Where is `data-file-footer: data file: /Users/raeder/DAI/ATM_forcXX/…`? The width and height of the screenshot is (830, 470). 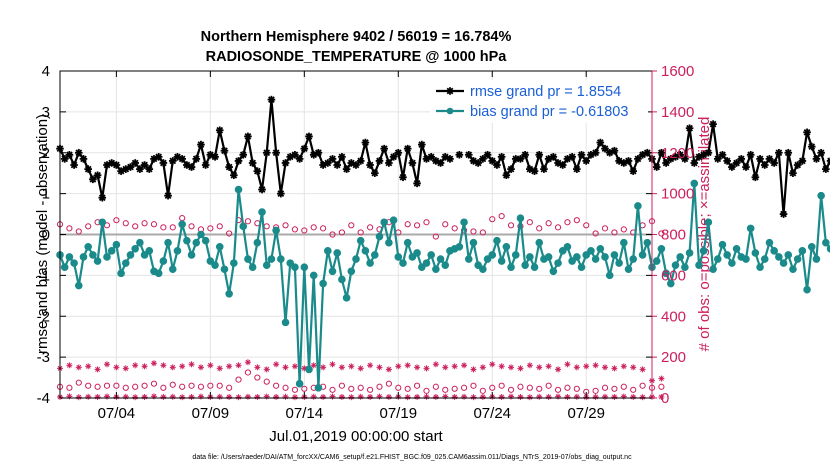
data-file-footer: data file: /Users/raeder/DAI/ATM_forcXX/… is located at coordinates (412, 457).